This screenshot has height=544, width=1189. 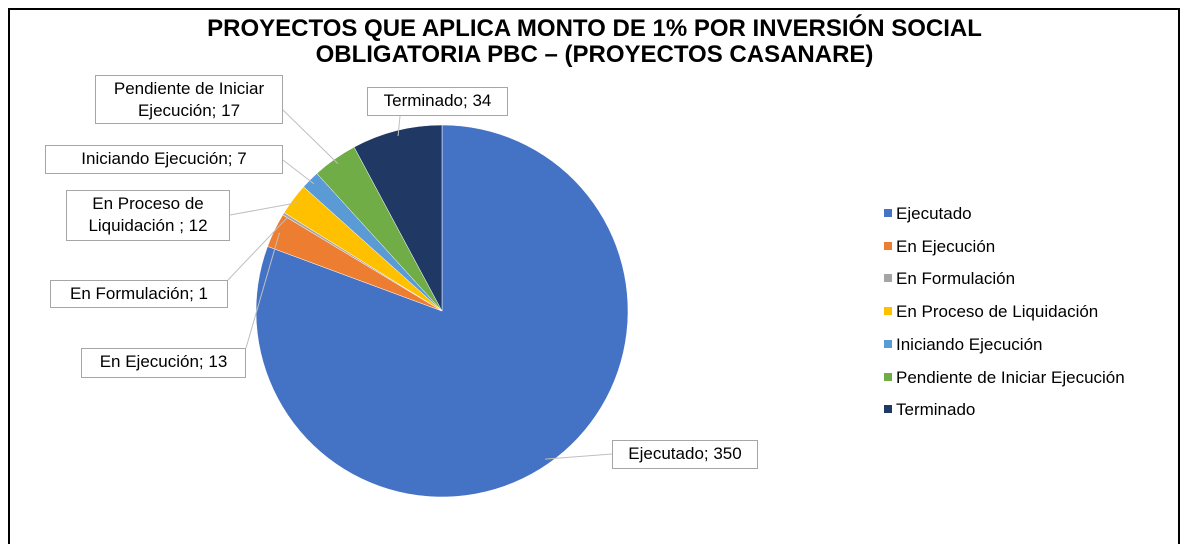 I want to click on data-label: Pendiente de Iniciar Ejecución; 17, so click(x=189, y=99).